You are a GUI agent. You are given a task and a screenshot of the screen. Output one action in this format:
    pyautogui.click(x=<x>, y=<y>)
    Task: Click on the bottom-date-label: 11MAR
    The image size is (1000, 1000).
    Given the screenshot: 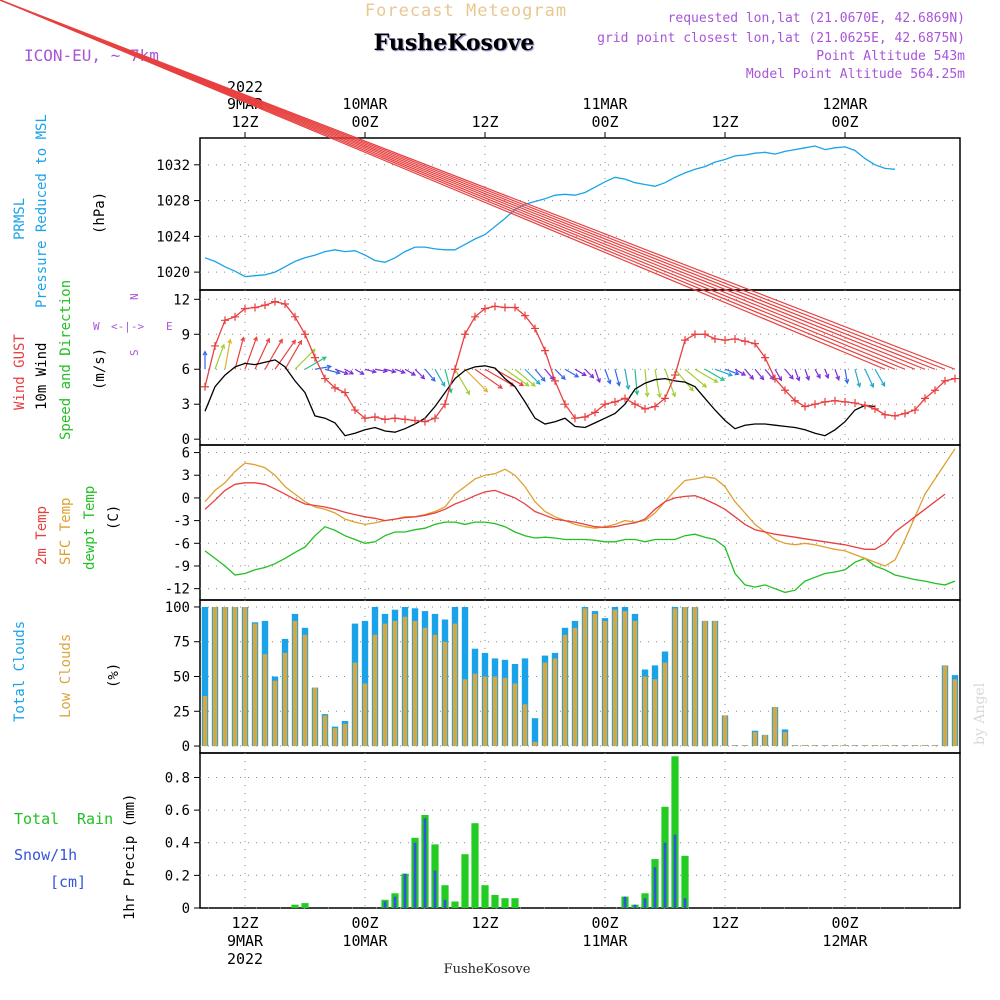 What is the action you would take?
    pyautogui.click(x=605, y=941)
    